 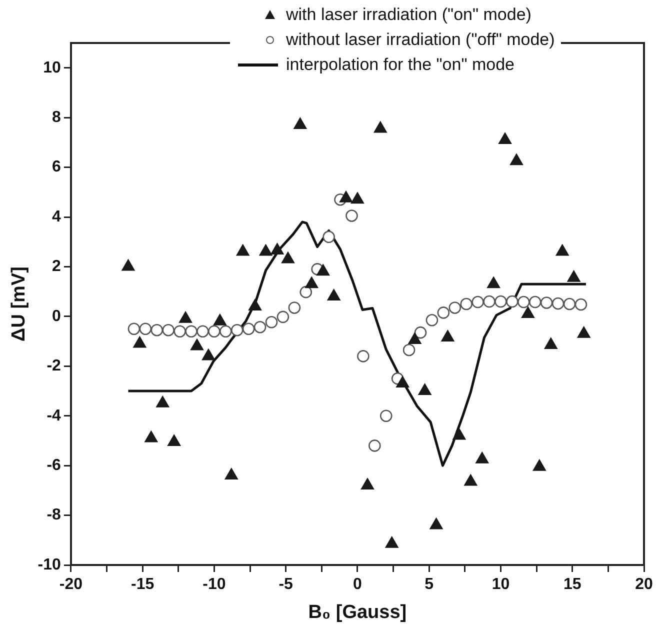 I want to click on x-tick-label: 20, so click(x=644, y=585).